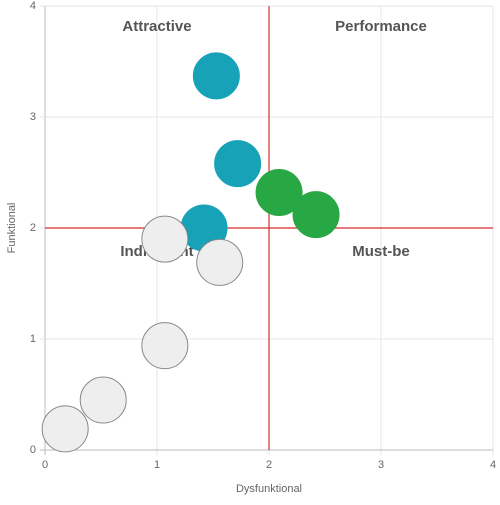  What do you see at coordinates (33, 450) in the screenshot?
I see `y-tick-label: 0` at bounding box center [33, 450].